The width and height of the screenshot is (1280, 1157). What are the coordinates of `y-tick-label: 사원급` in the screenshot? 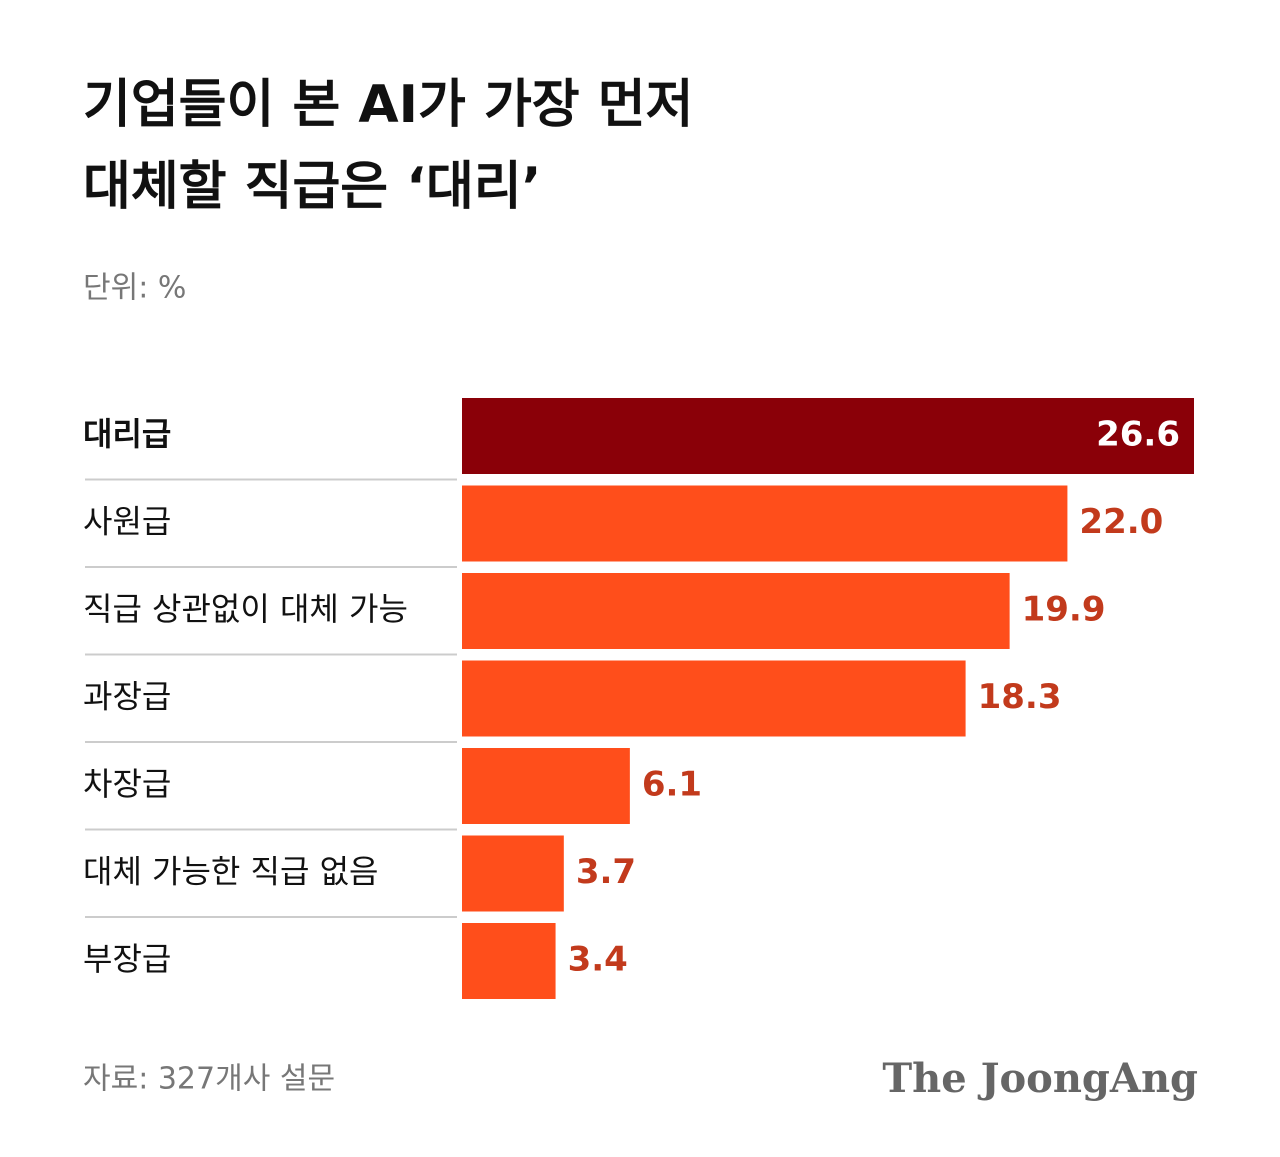 It's located at (127, 522).